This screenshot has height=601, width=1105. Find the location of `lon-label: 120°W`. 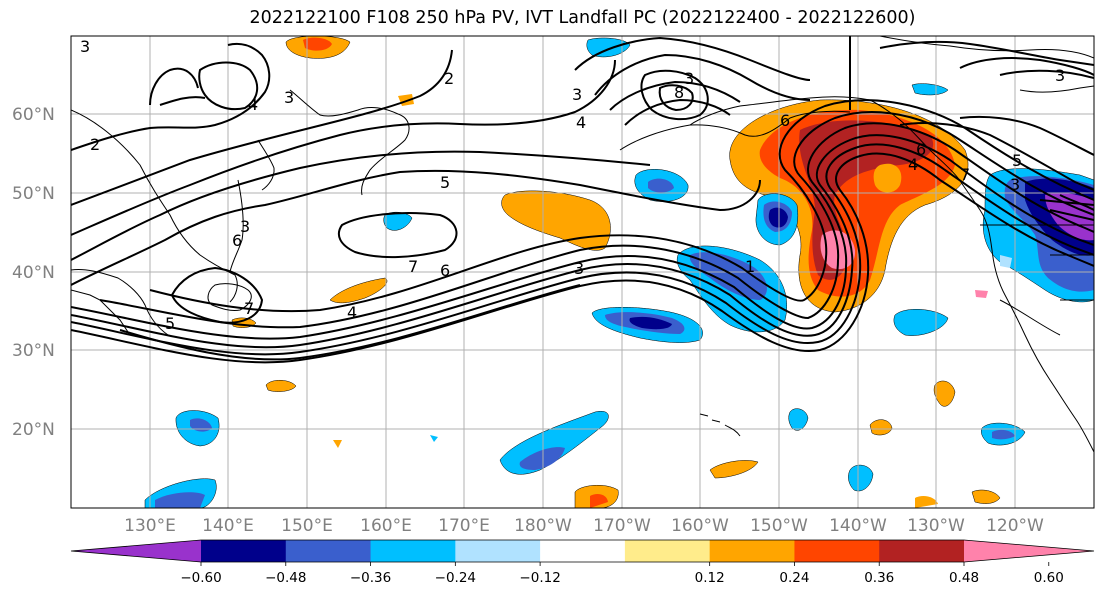

lon-label: 120°W is located at coordinates (1015, 526).